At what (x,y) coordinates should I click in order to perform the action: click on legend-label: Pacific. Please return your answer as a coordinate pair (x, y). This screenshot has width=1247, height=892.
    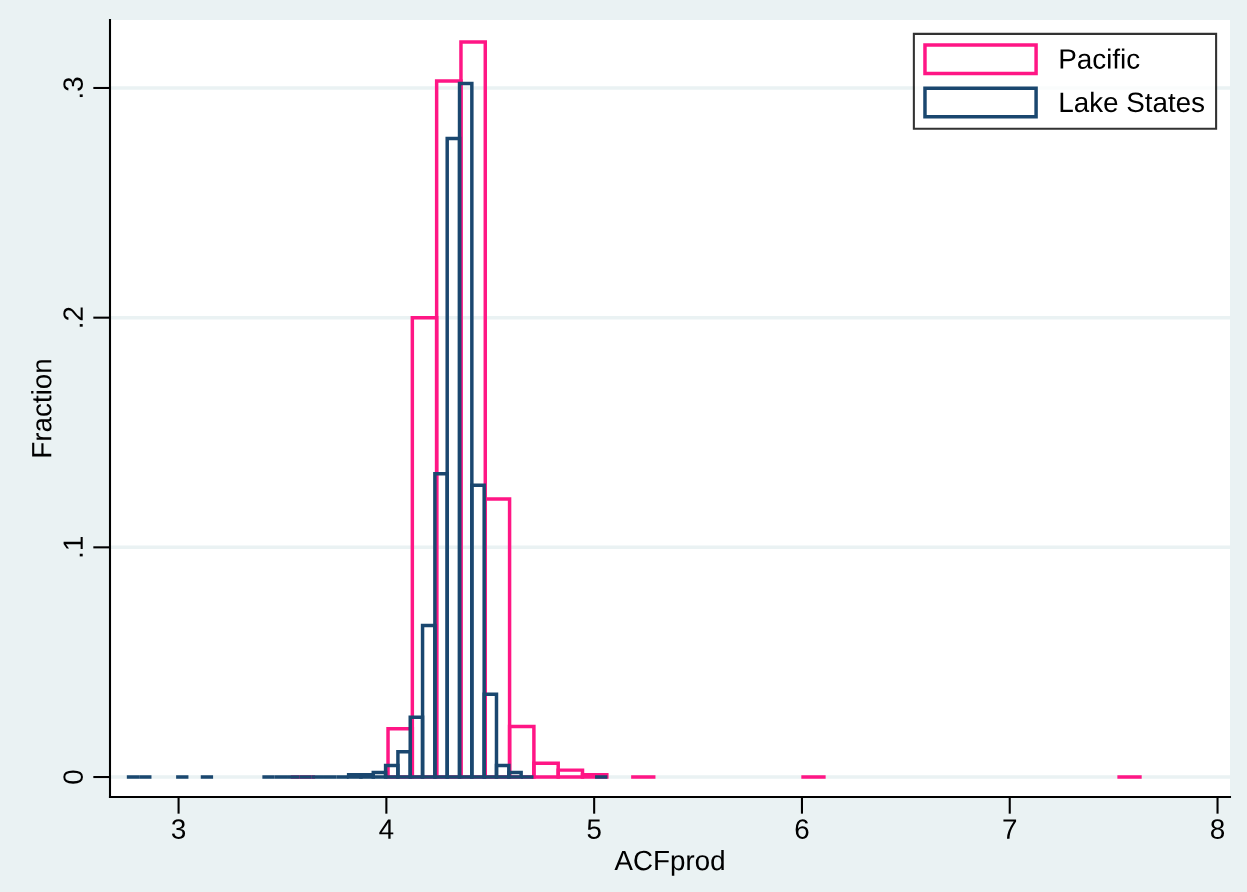
    Looking at the image, I should click on (1100, 58).